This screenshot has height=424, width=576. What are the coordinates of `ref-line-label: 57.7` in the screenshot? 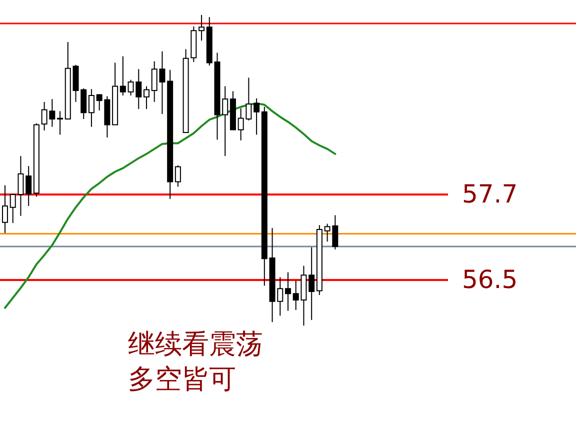 It's located at (490, 194).